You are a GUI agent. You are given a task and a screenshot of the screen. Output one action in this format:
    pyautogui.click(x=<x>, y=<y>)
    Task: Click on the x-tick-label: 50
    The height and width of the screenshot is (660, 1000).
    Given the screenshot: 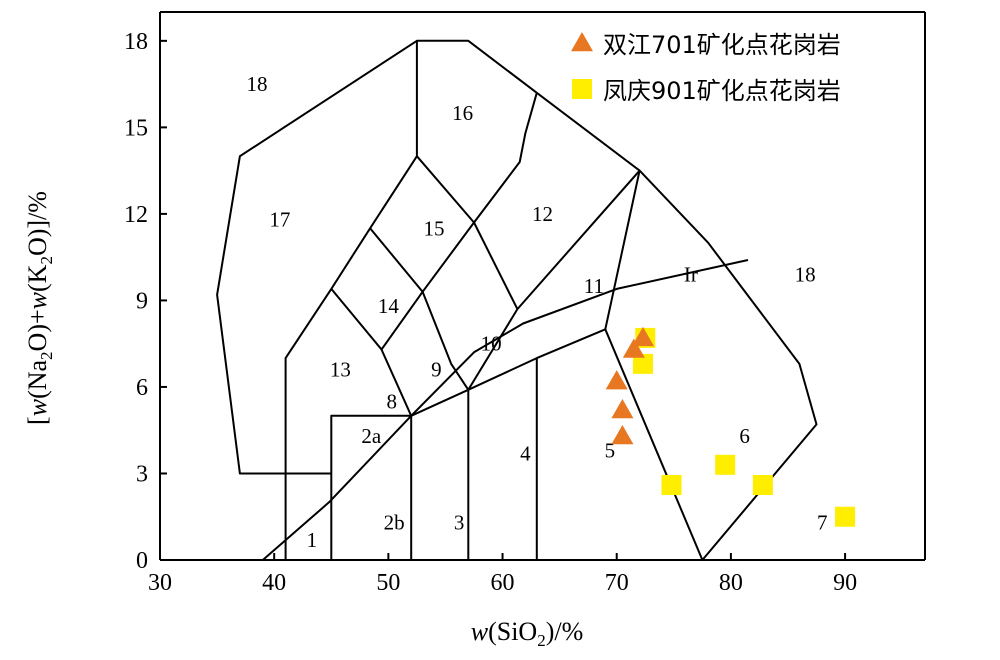 What is the action you would take?
    pyautogui.click(x=388, y=583)
    